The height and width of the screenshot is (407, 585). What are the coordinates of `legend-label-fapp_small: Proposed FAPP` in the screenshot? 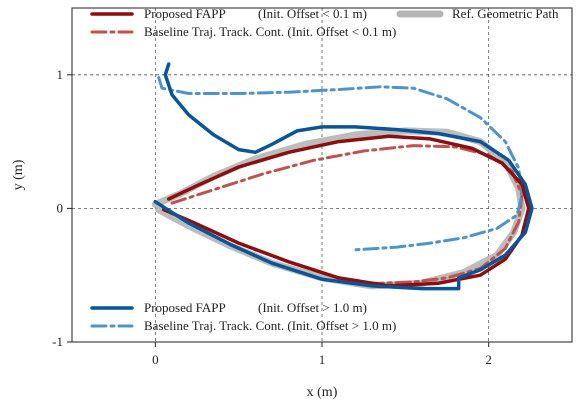 It's located at (185, 13).